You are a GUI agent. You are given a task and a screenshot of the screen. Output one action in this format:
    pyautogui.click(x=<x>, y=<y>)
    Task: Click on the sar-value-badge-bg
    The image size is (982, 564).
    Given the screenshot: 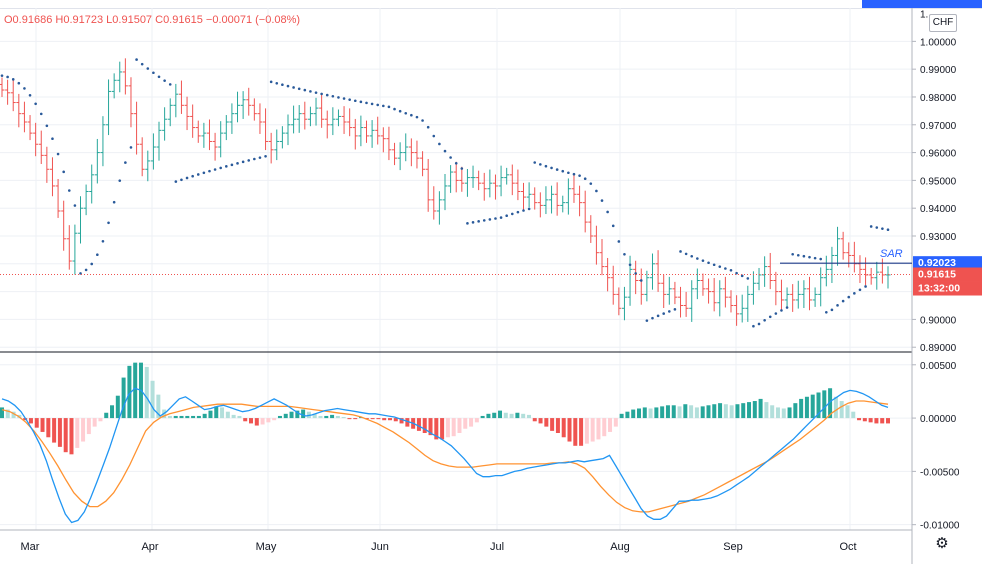 What is the action you would take?
    pyautogui.click(x=947, y=263)
    